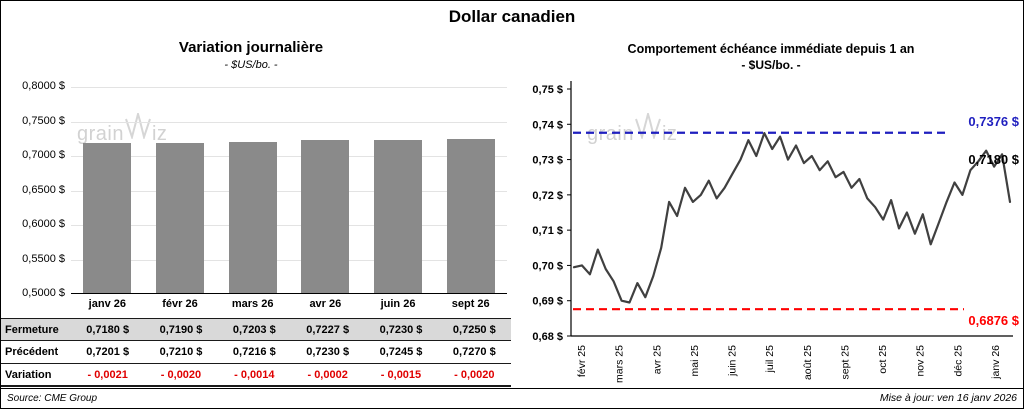 The height and width of the screenshot is (409, 1024). I want to click on line-x-tick-label: juin 25, so click(733, 361).